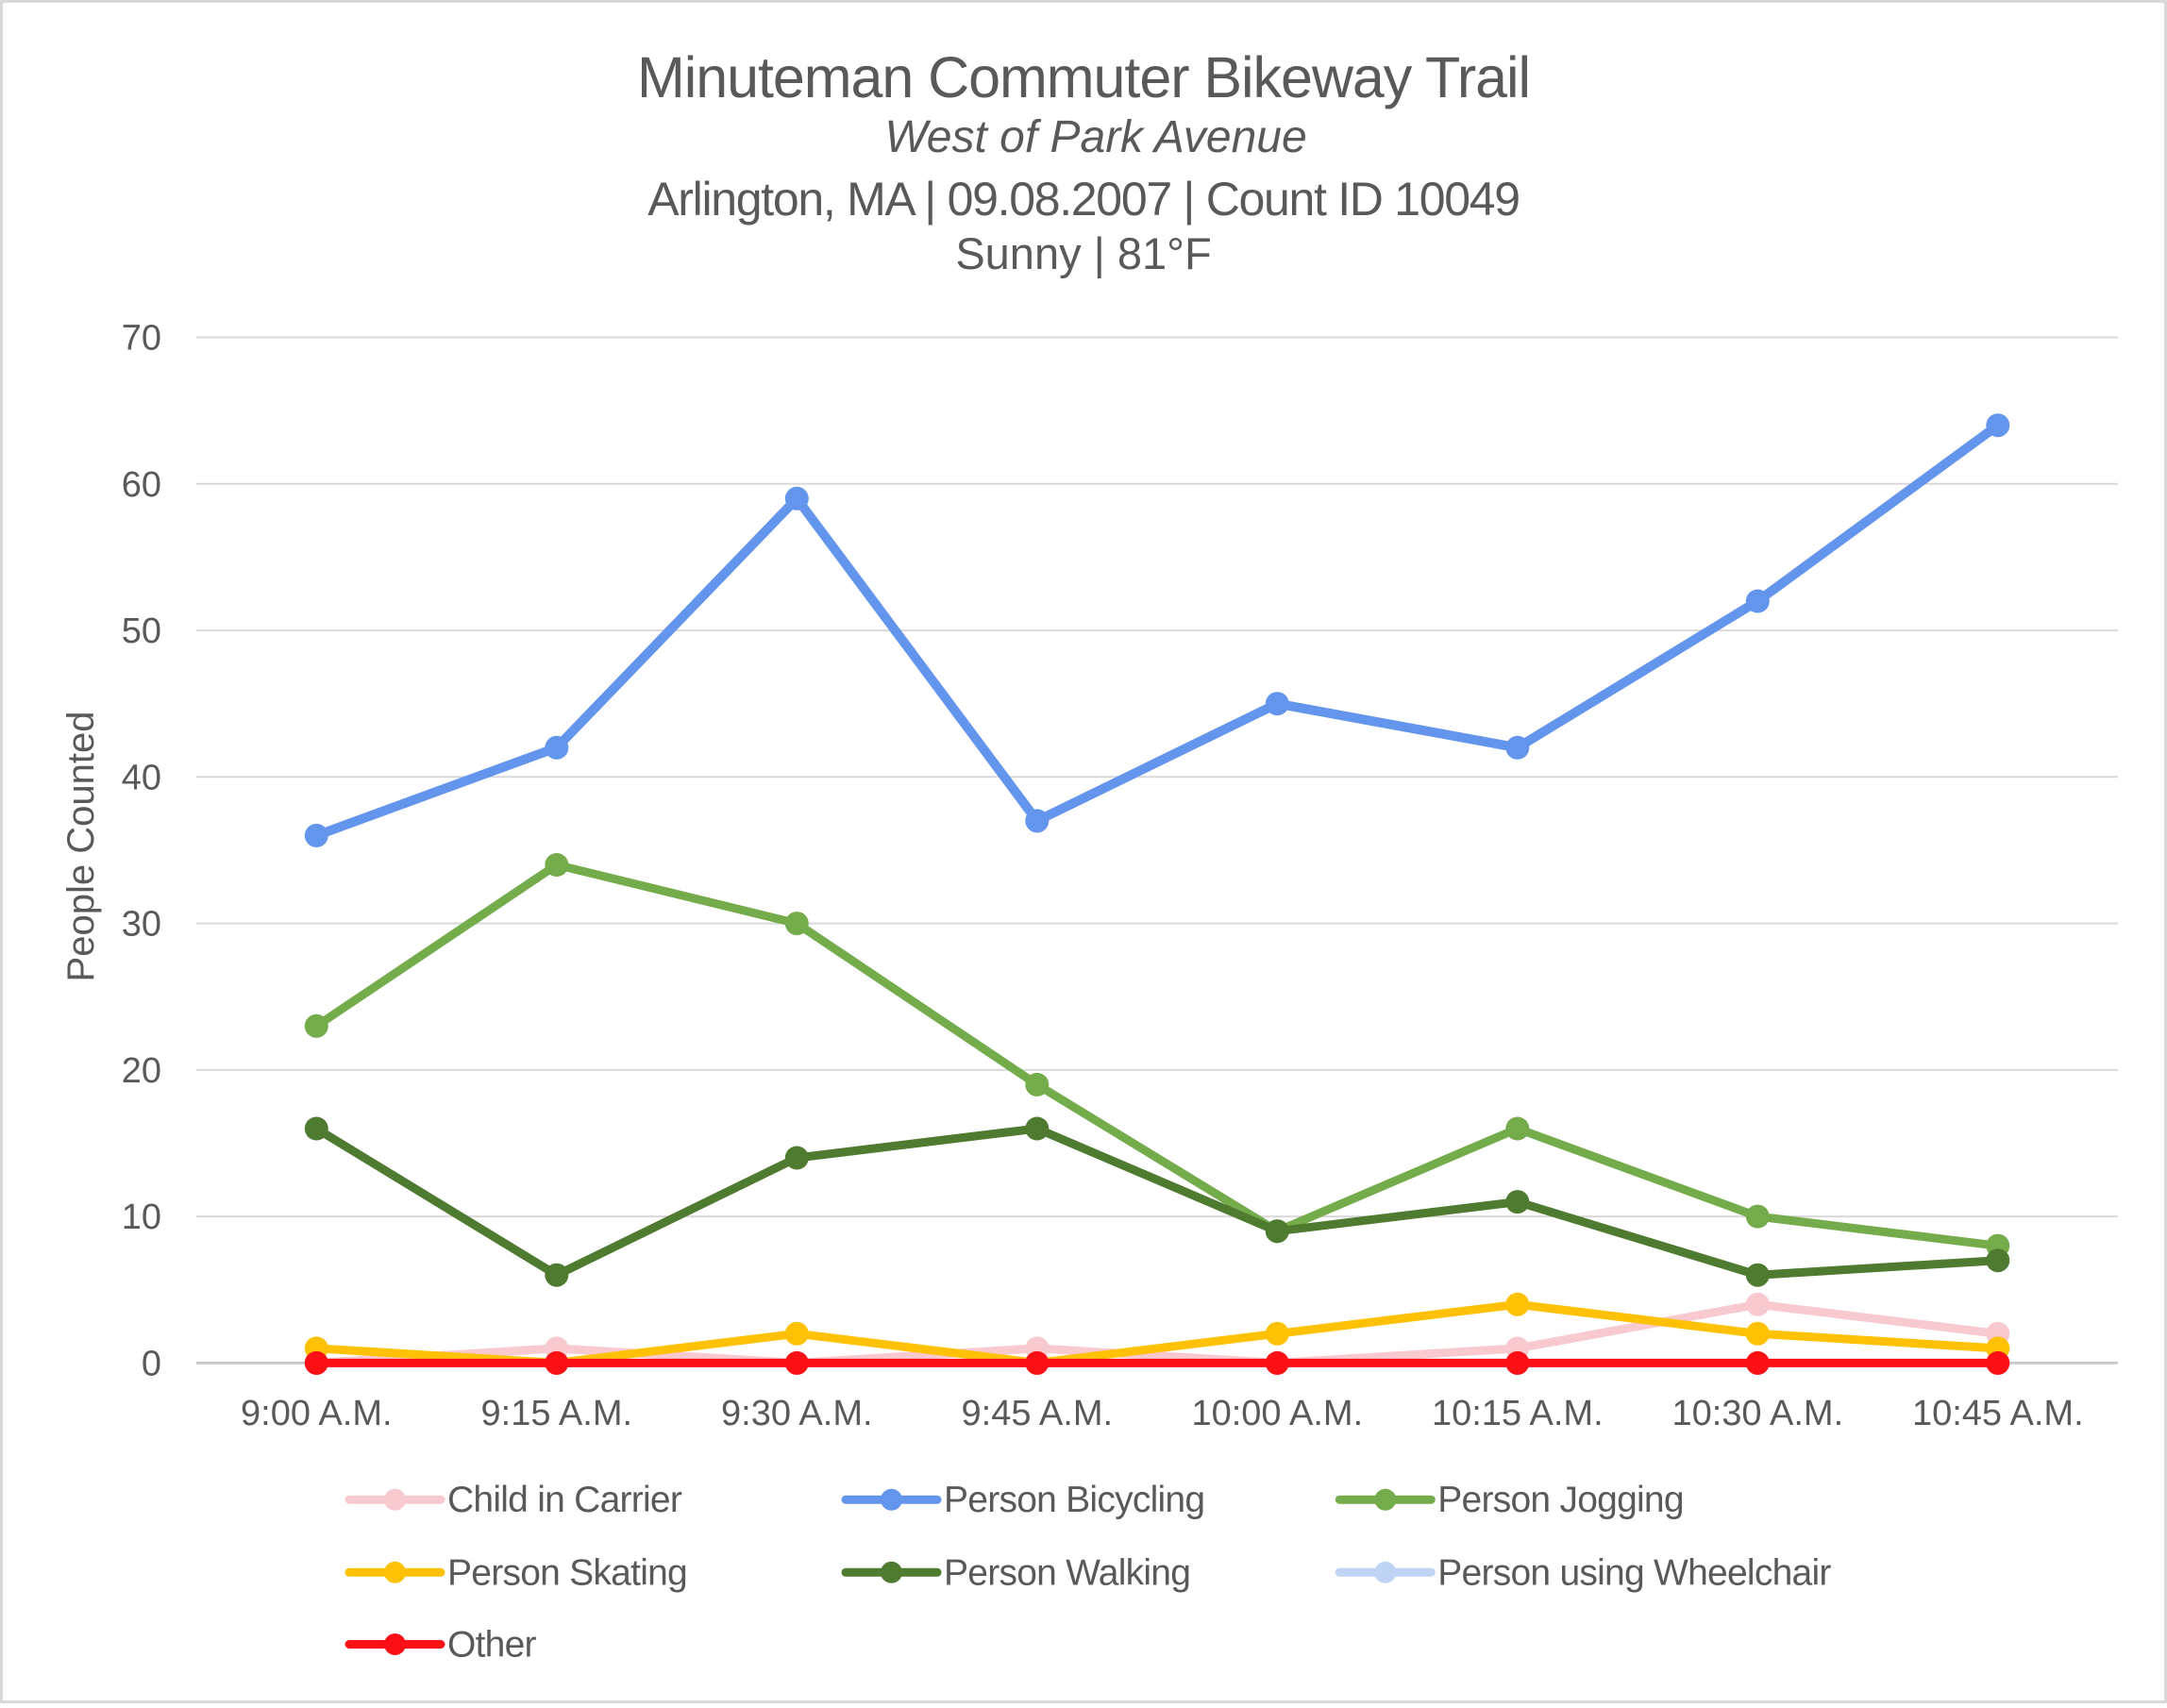 This screenshot has height=1708, width=2167. I want to click on svg-text: 10:15 A.M., so click(1518, 1413).